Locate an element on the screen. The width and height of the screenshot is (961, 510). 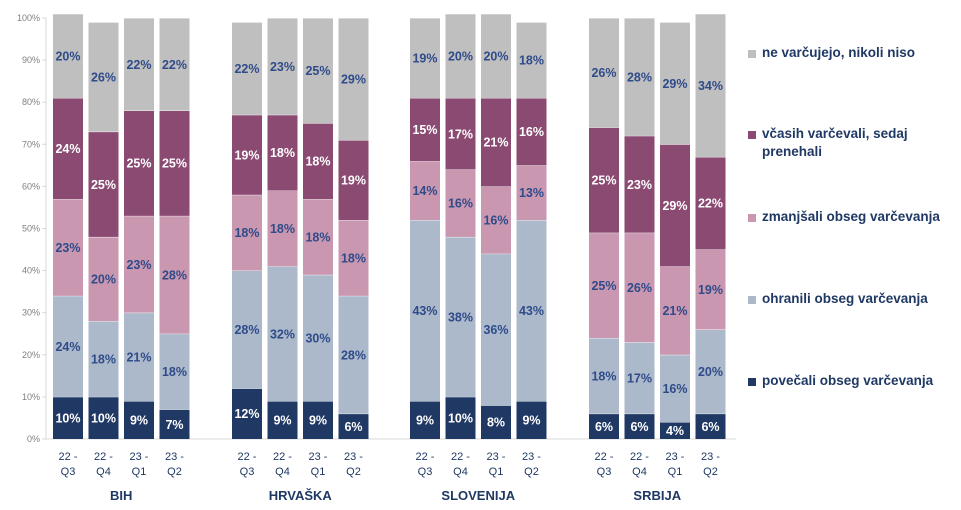
data-label: 30% is located at coordinates (317, 338).